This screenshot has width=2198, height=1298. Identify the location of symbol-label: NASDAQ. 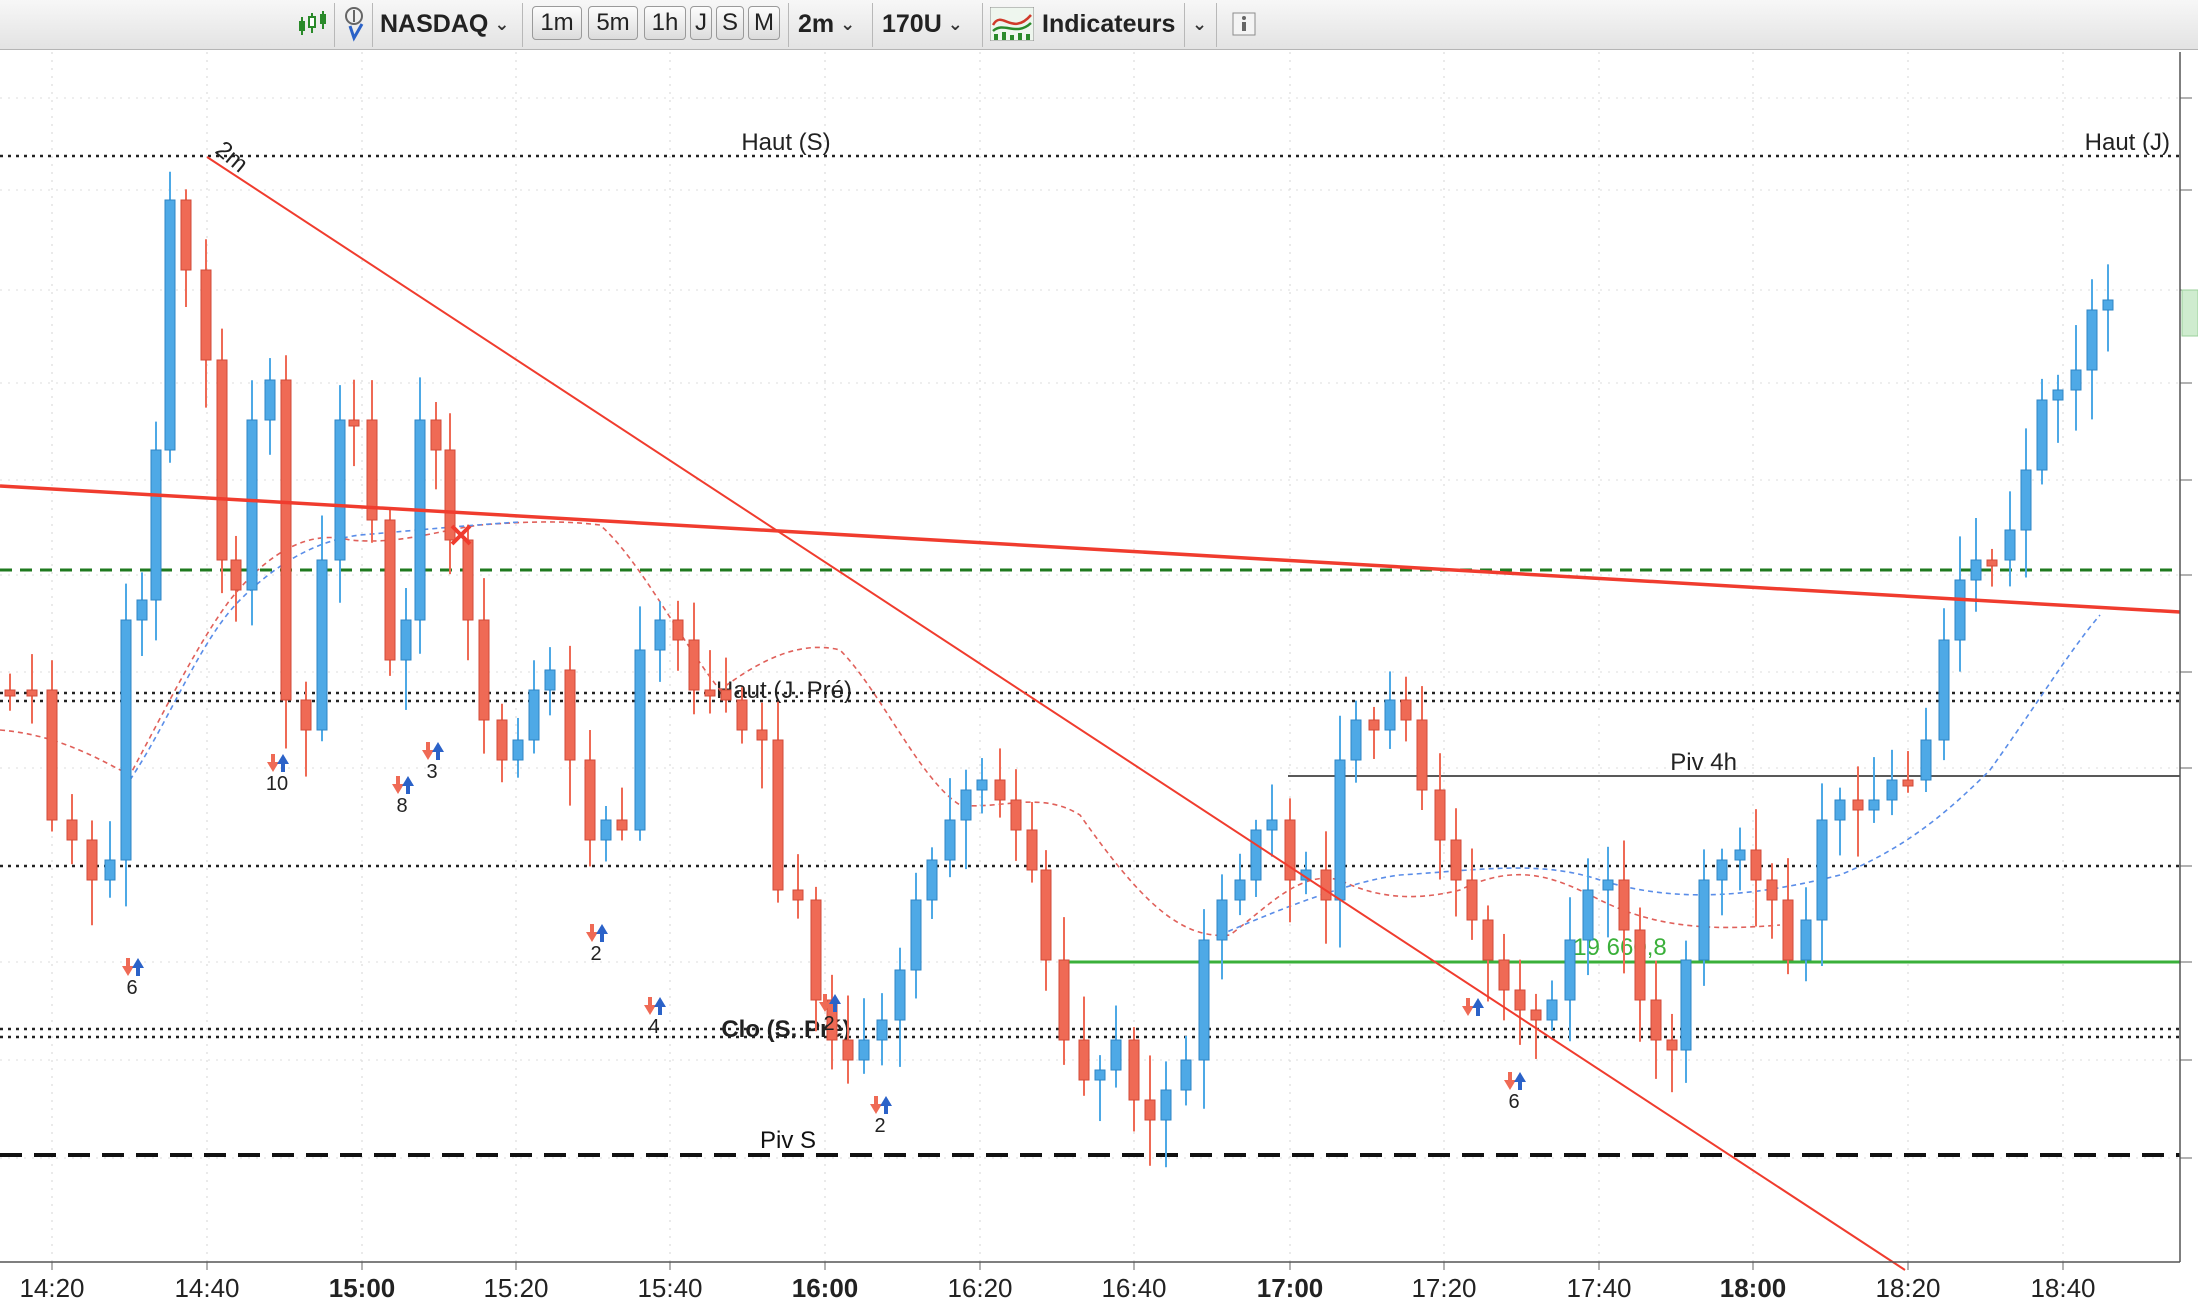
(434, 23).